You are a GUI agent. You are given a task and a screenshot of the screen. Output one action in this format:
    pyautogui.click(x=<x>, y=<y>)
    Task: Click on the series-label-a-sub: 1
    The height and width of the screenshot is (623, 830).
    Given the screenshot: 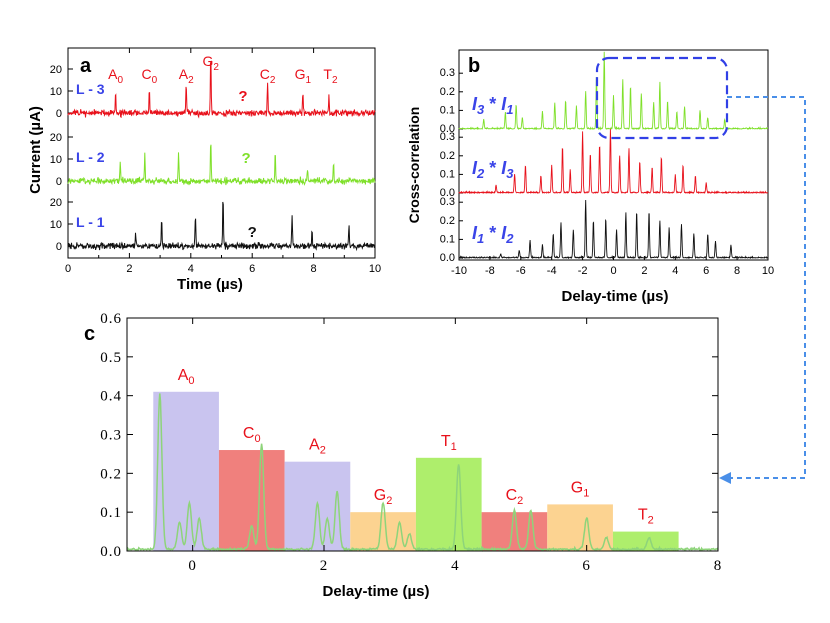 What is the action you would take?
    pyautogui.click(x=480, y=238)
    